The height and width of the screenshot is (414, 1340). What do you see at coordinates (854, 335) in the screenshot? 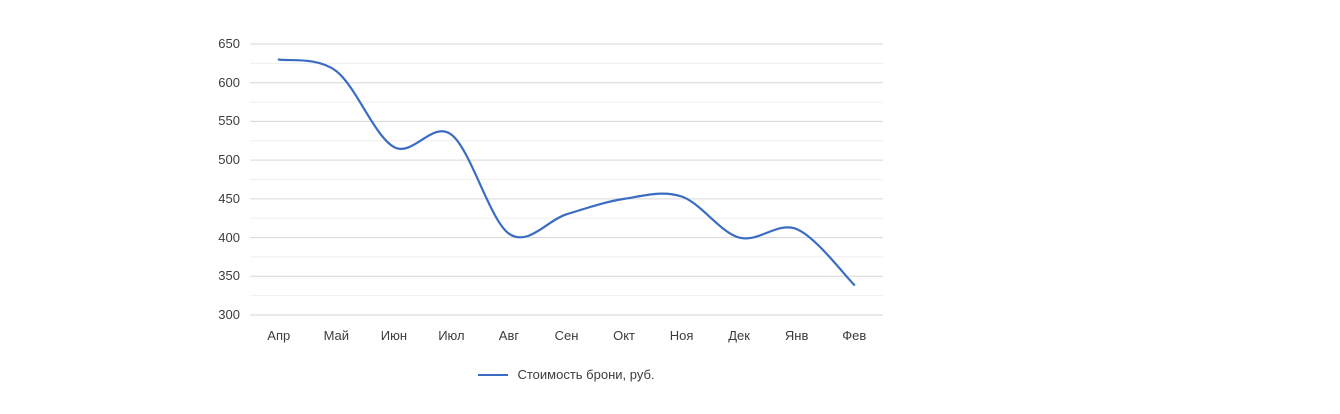
I see `x-axis-tick-label: Фев` at bounding box center [854, 335].